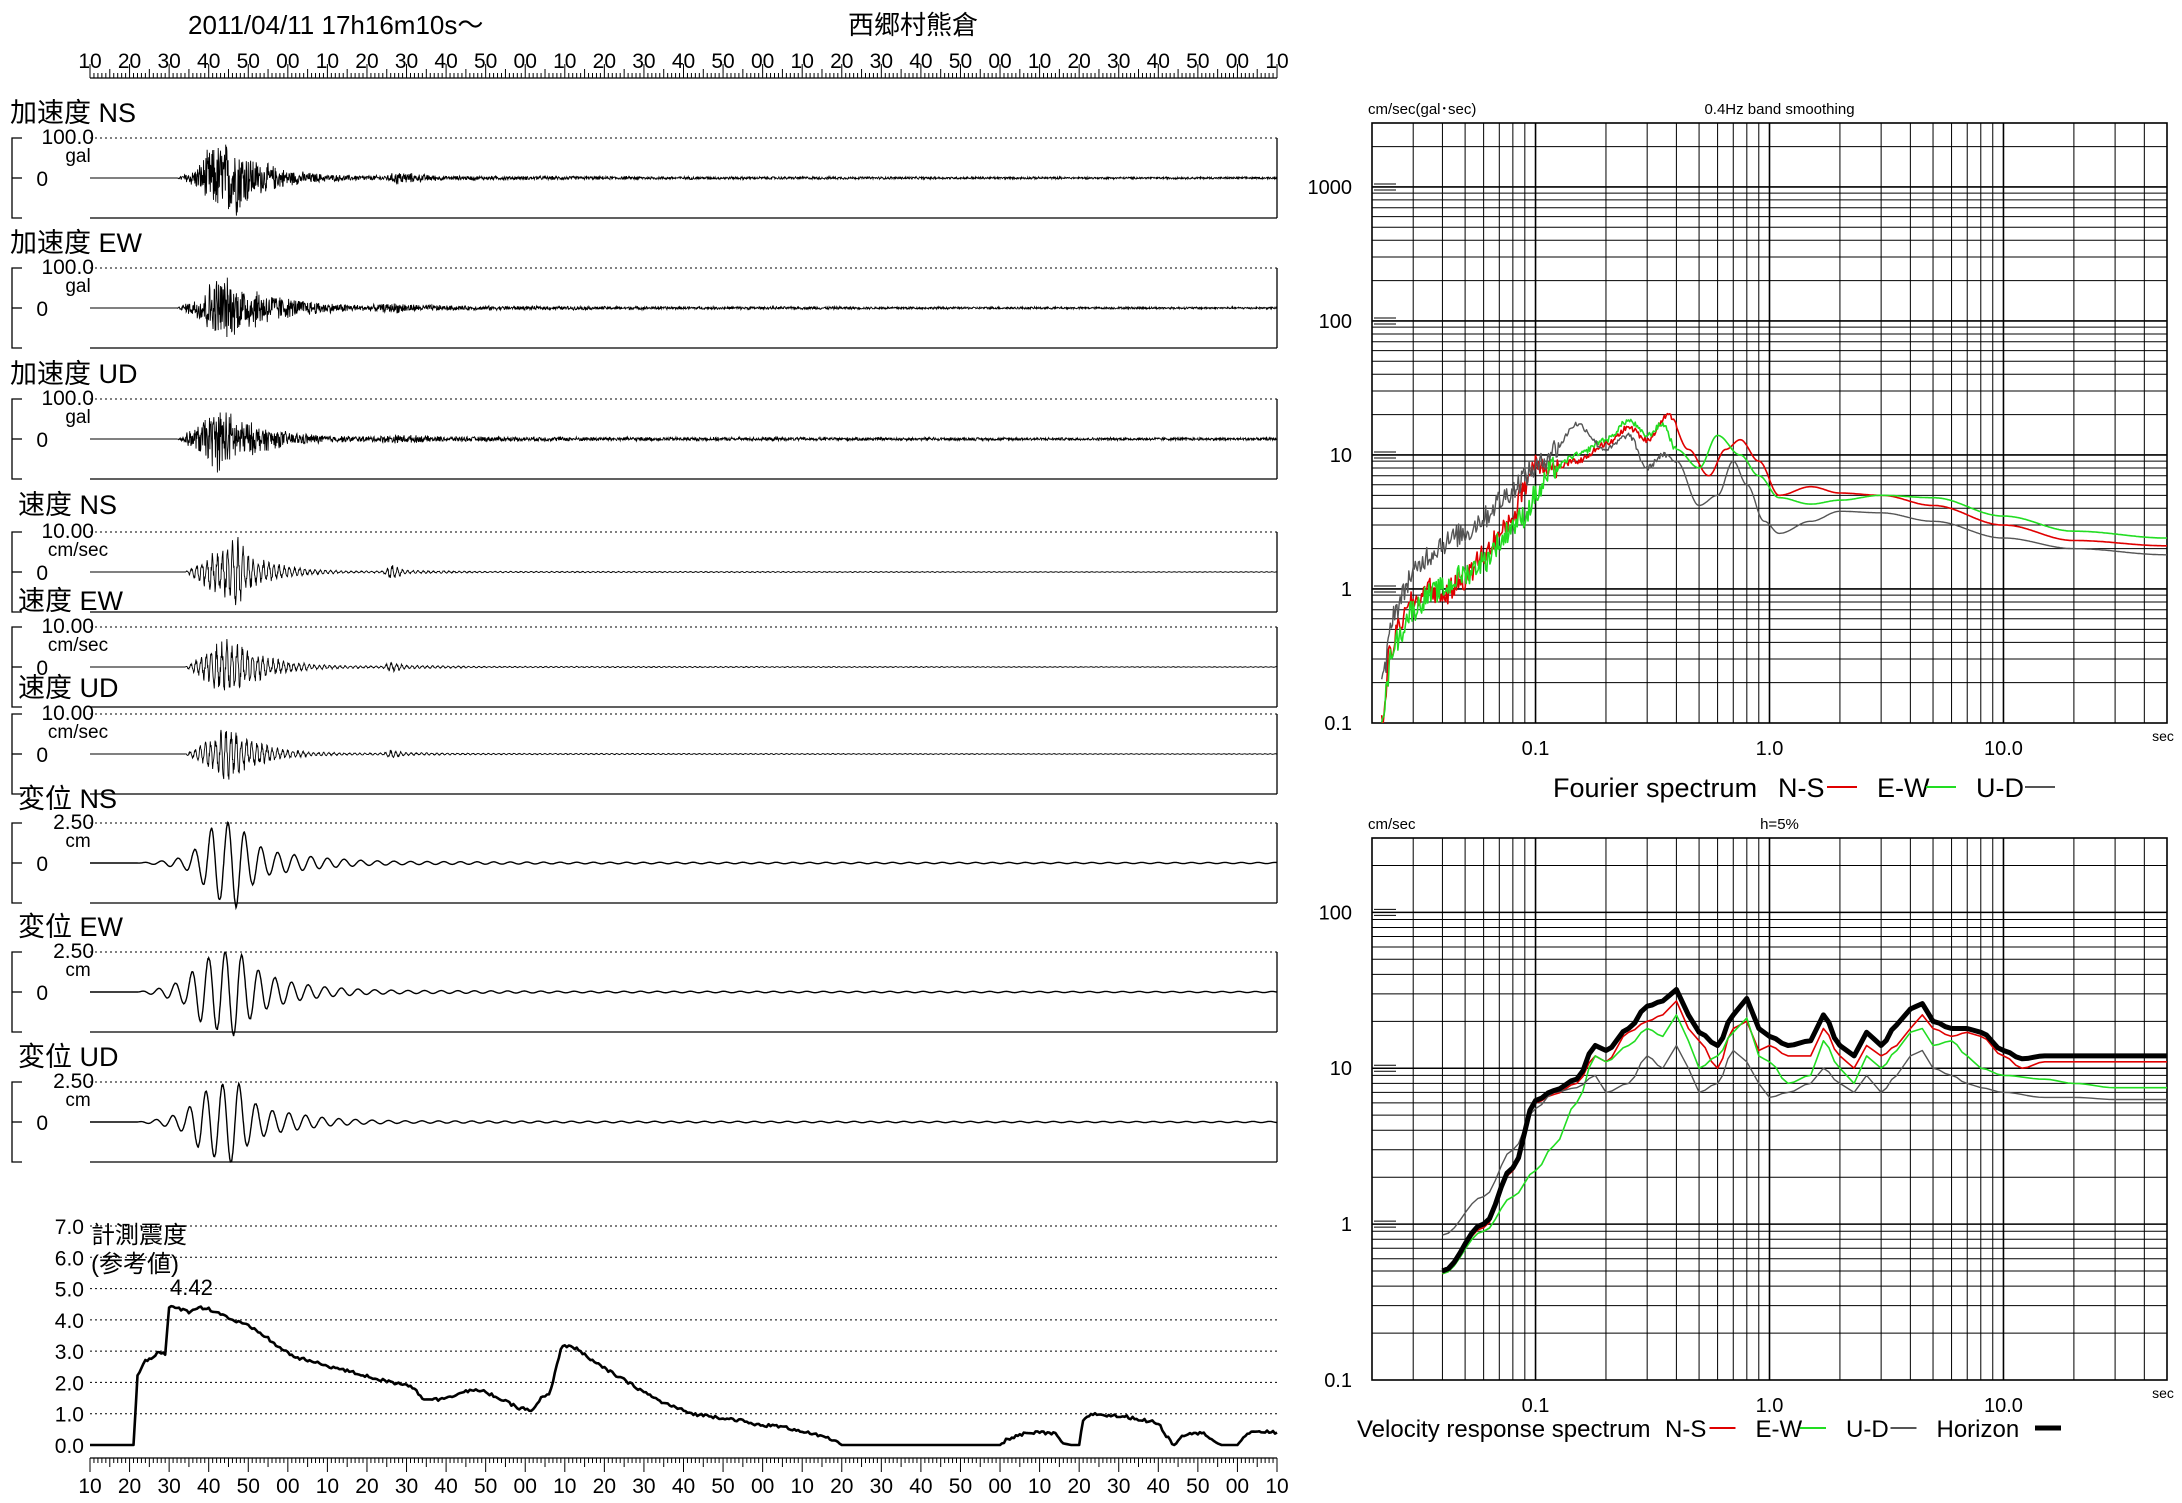 The height and width of the screenshot is (1503, 2182). What do you see at coordinates (2003, 749) in the screenshot?
I see `xtick-label: 10.0` at bounding box center [2003, 749].